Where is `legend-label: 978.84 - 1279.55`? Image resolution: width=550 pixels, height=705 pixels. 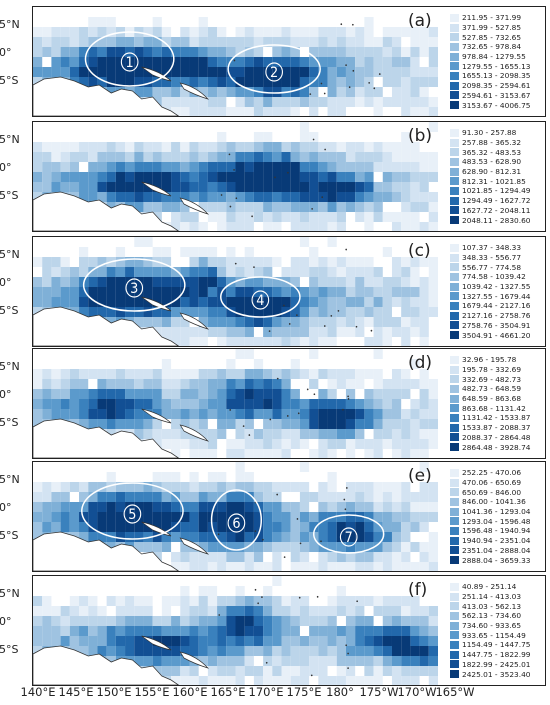 legend-label: 978.84 - 1279.55 is located at coordinates (494, 57).